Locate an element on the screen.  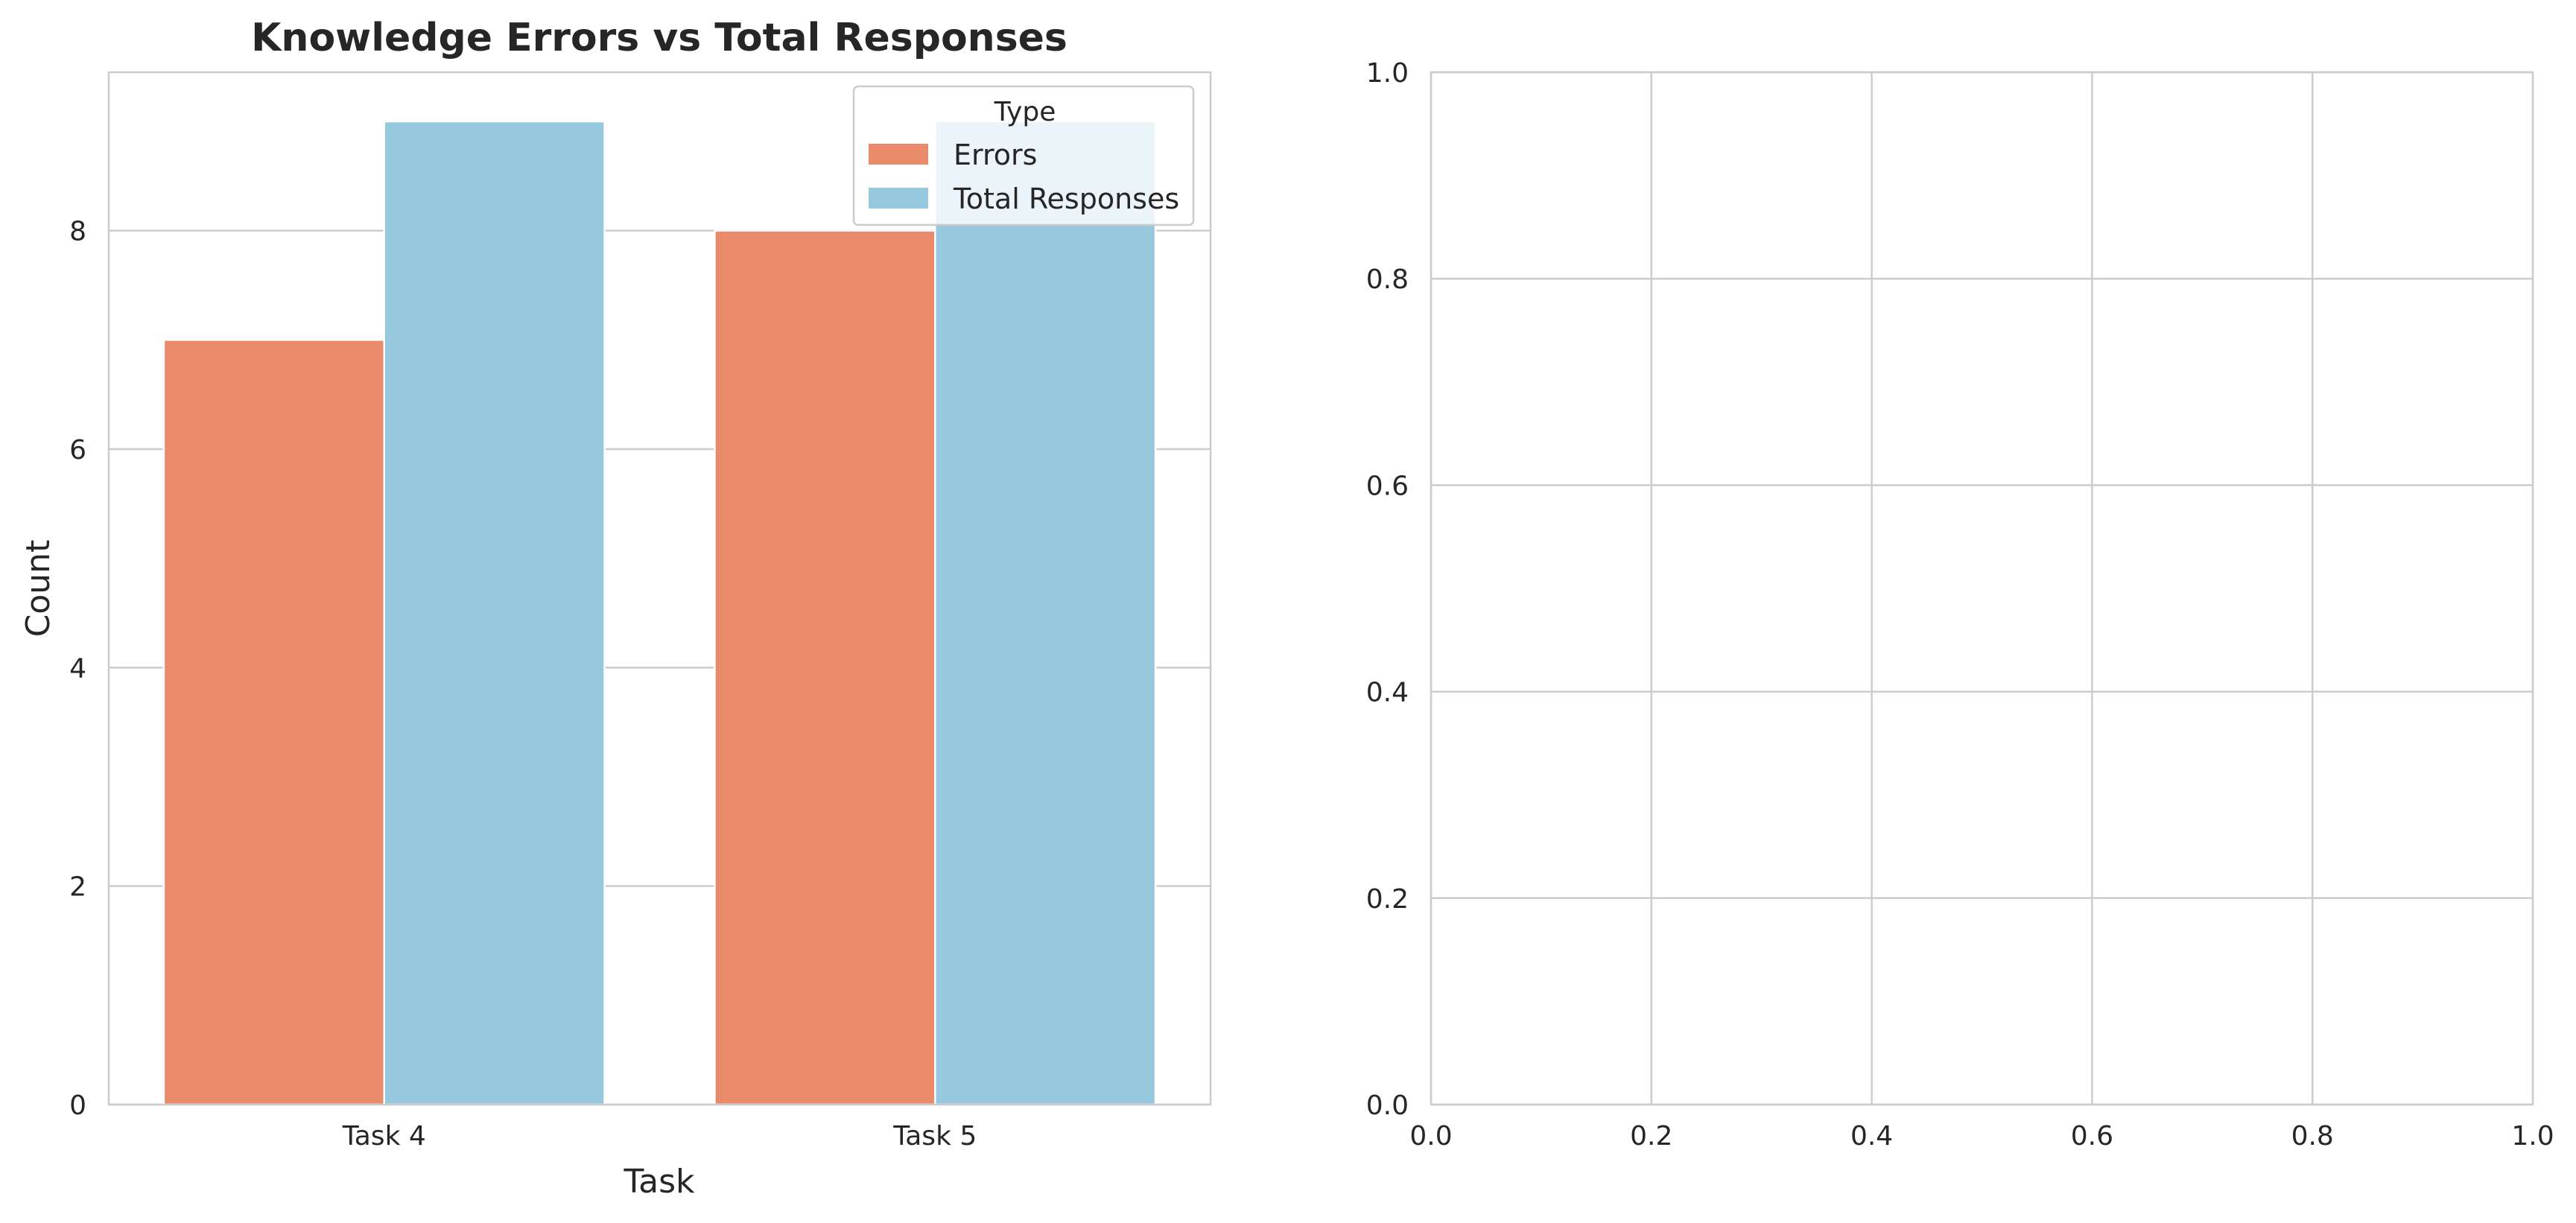
left-y-tick-label: 0 is located at coordinates (78, 1105).